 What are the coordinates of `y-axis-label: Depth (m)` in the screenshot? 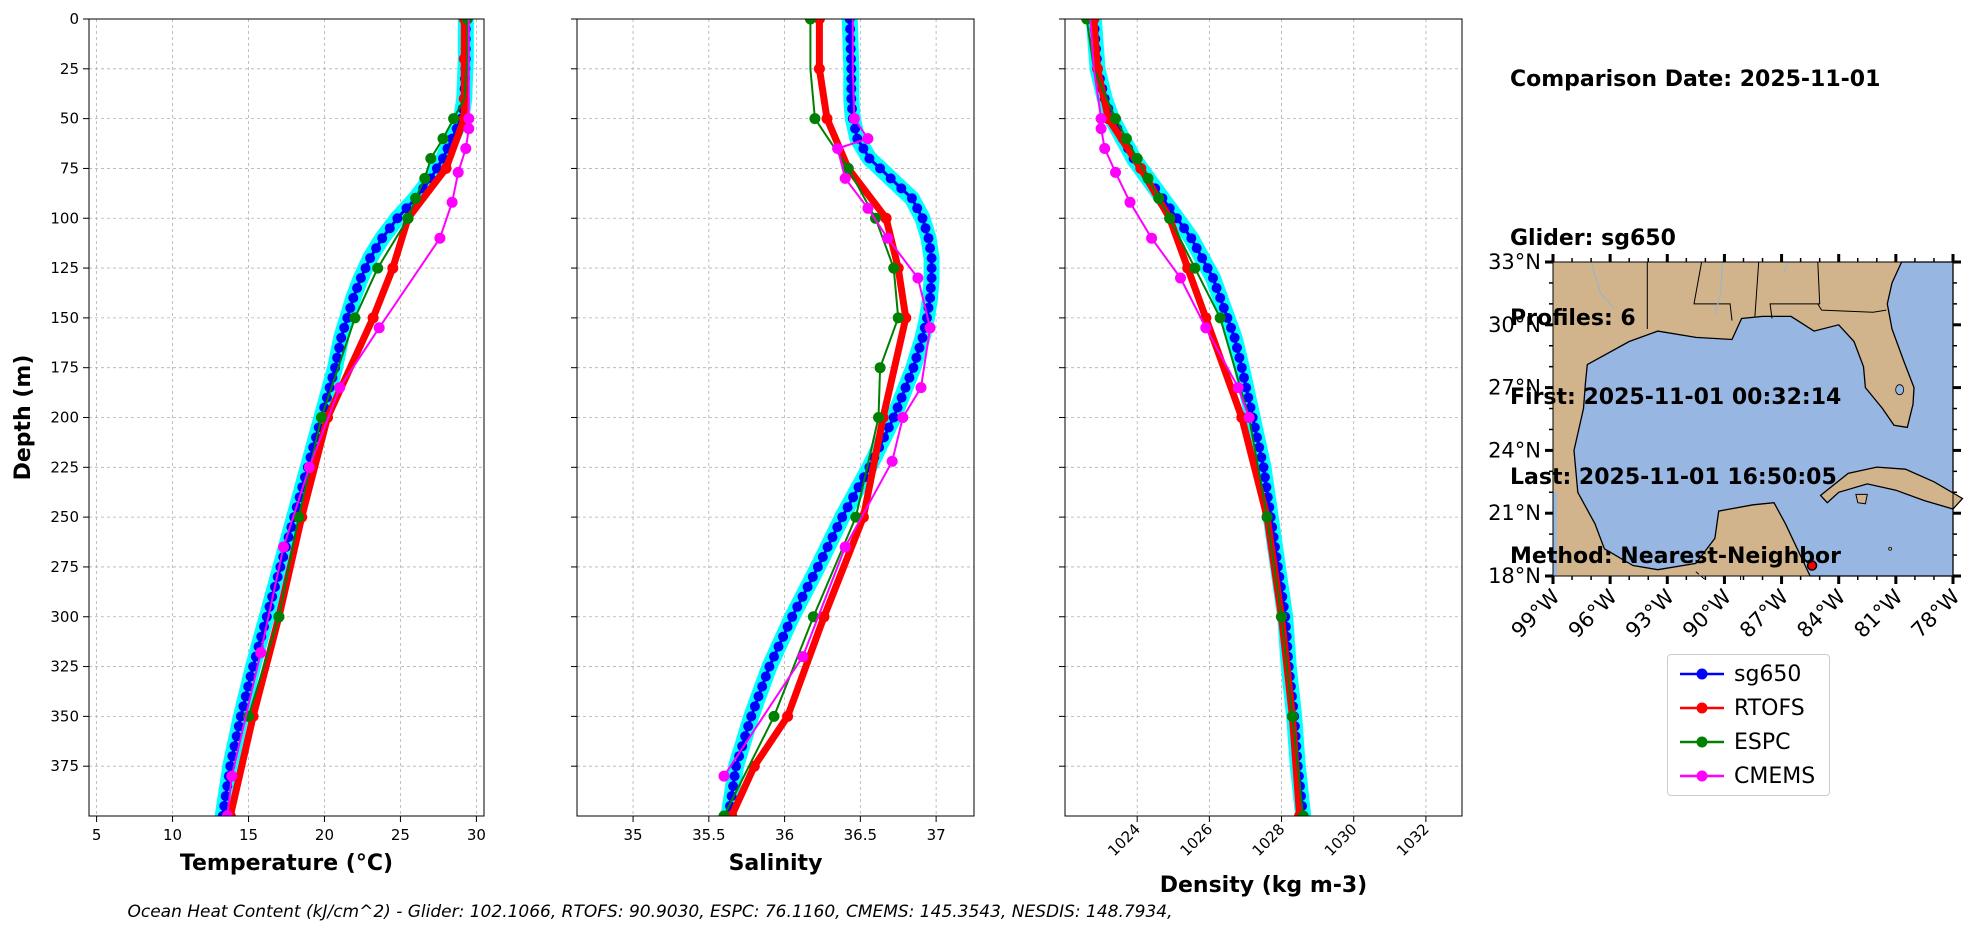 It's located at (23, 418).